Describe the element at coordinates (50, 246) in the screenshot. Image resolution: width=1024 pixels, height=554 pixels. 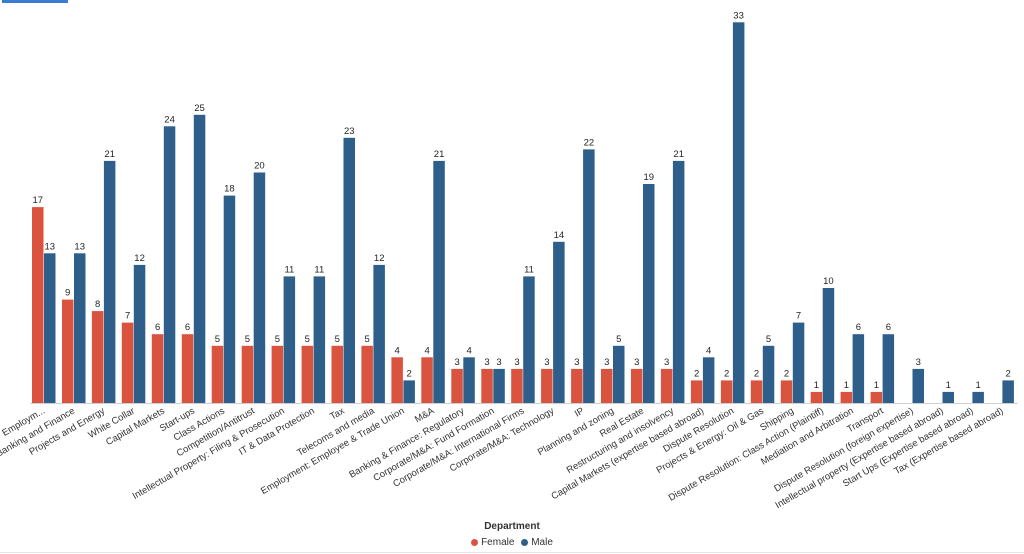
I see `value-label-male-0: 13` at that location.